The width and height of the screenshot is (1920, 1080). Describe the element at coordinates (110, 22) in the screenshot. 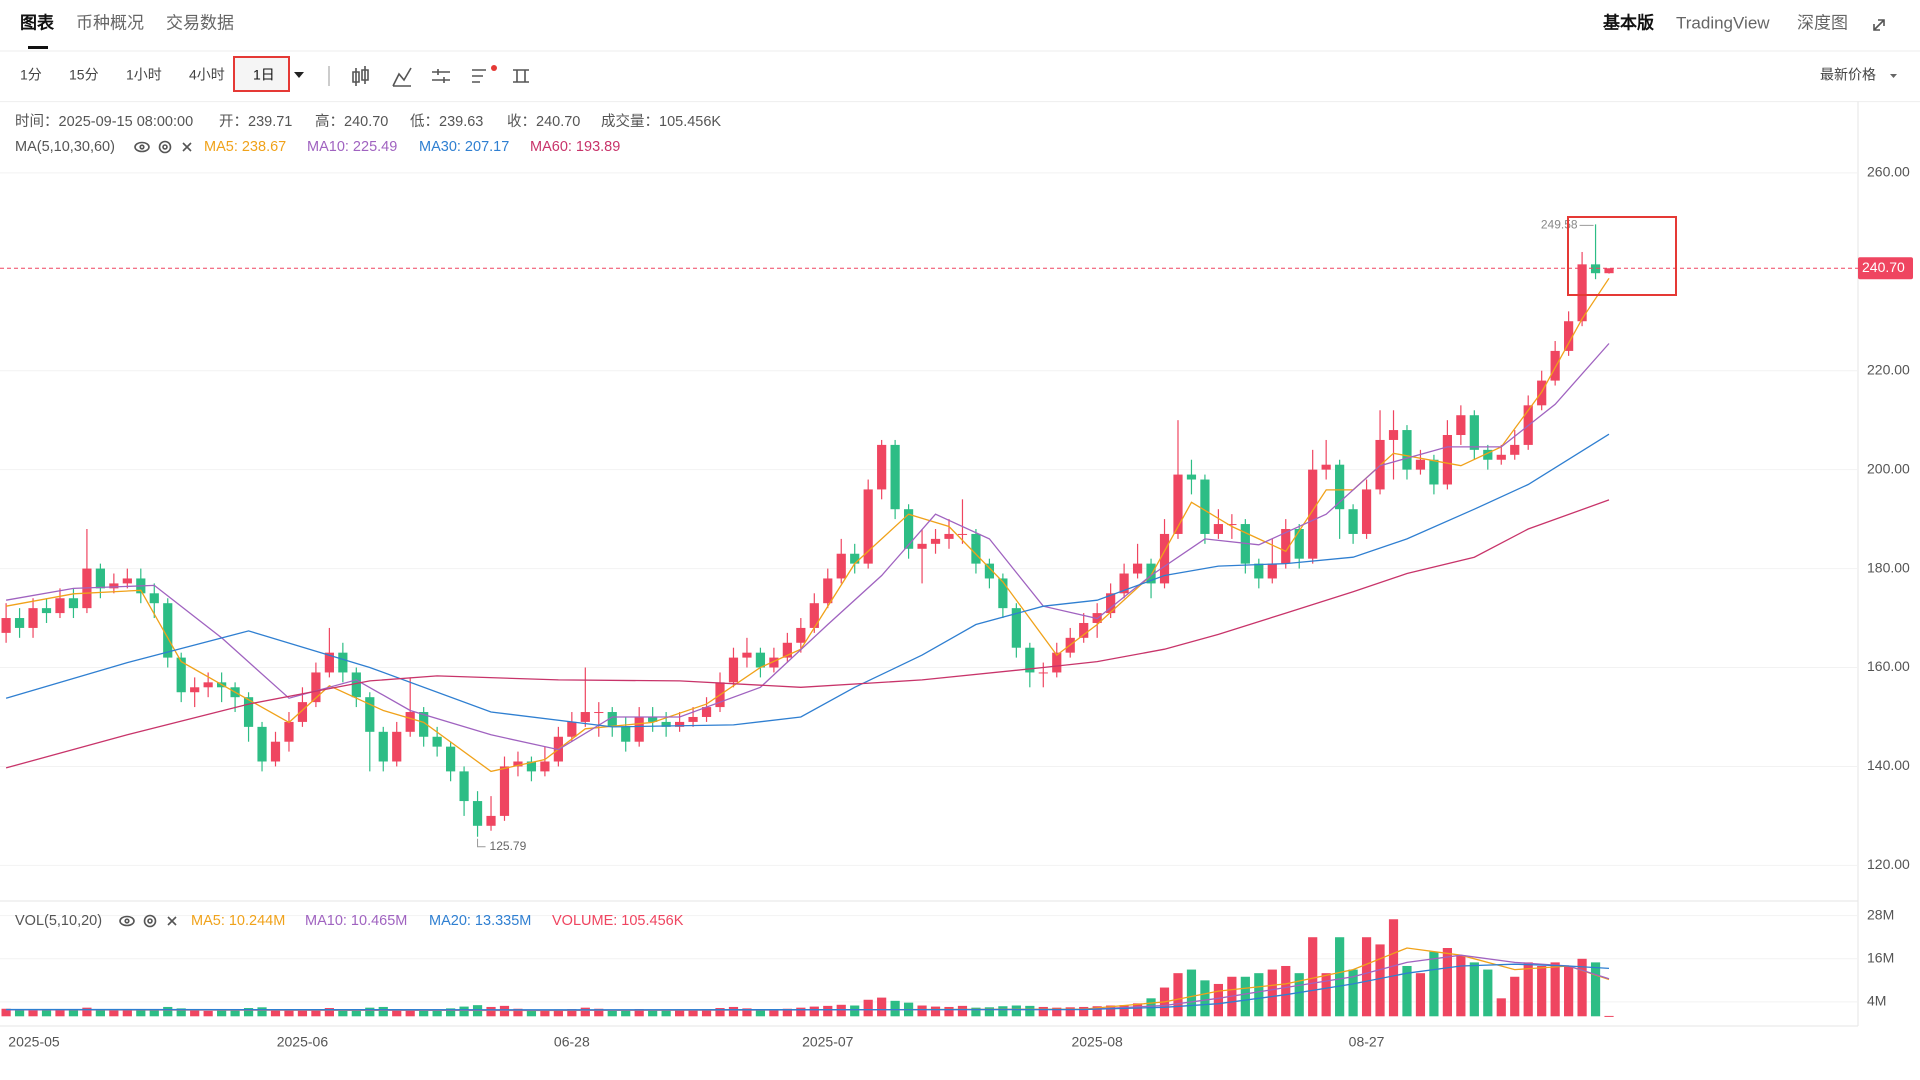

I see `tab: 币种概况` at that location.